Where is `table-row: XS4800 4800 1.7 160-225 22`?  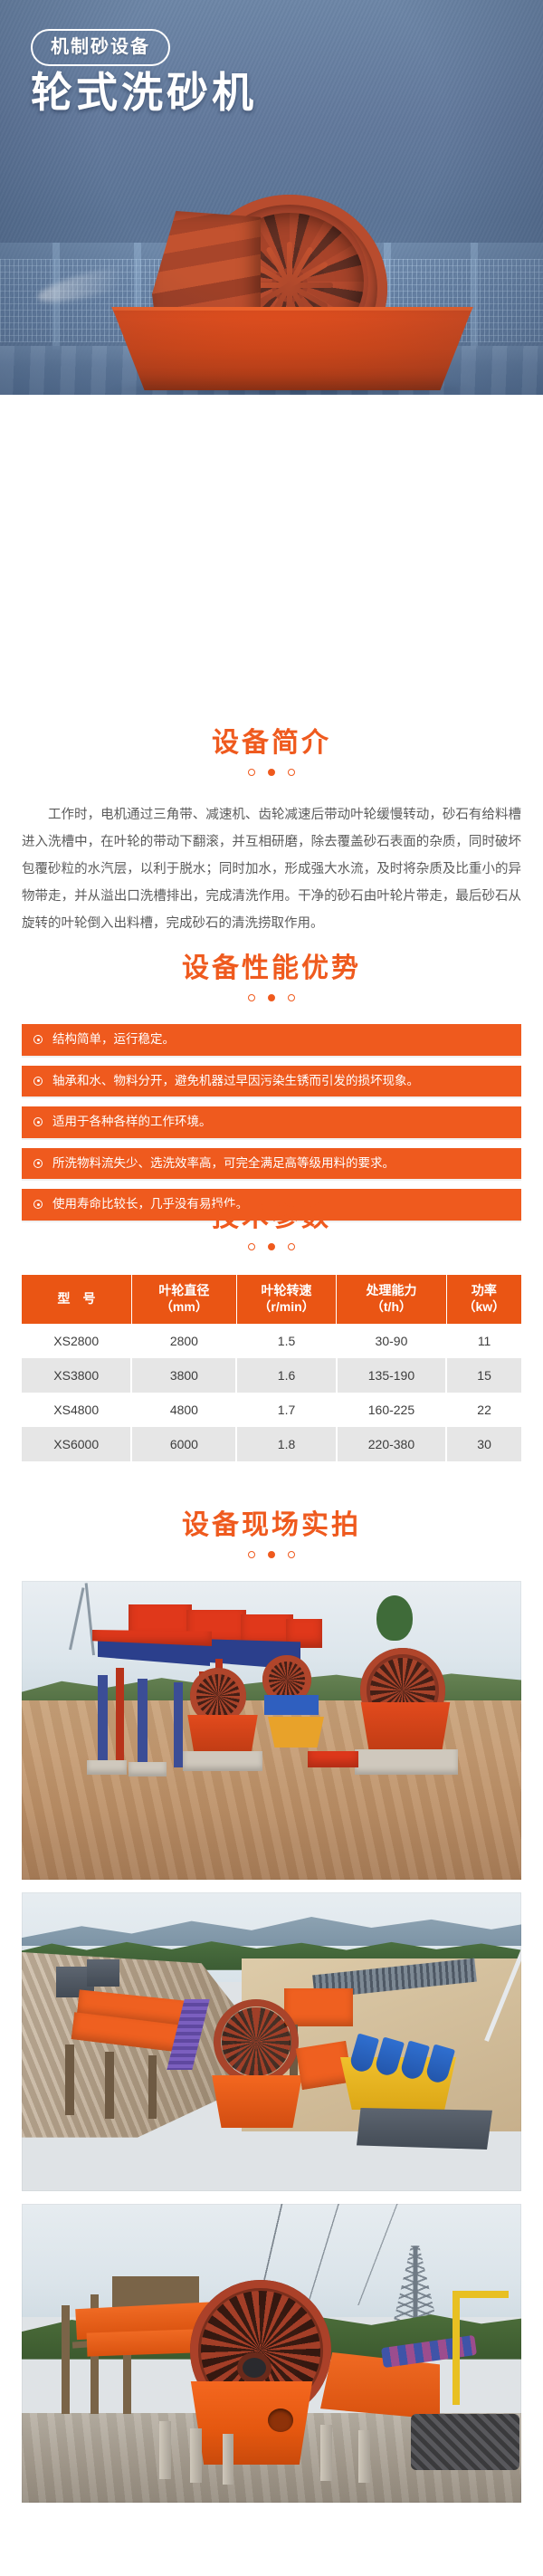
table-row: XS4800 4800 1.7 160-225 22 is located at coordinates (271, 1409).